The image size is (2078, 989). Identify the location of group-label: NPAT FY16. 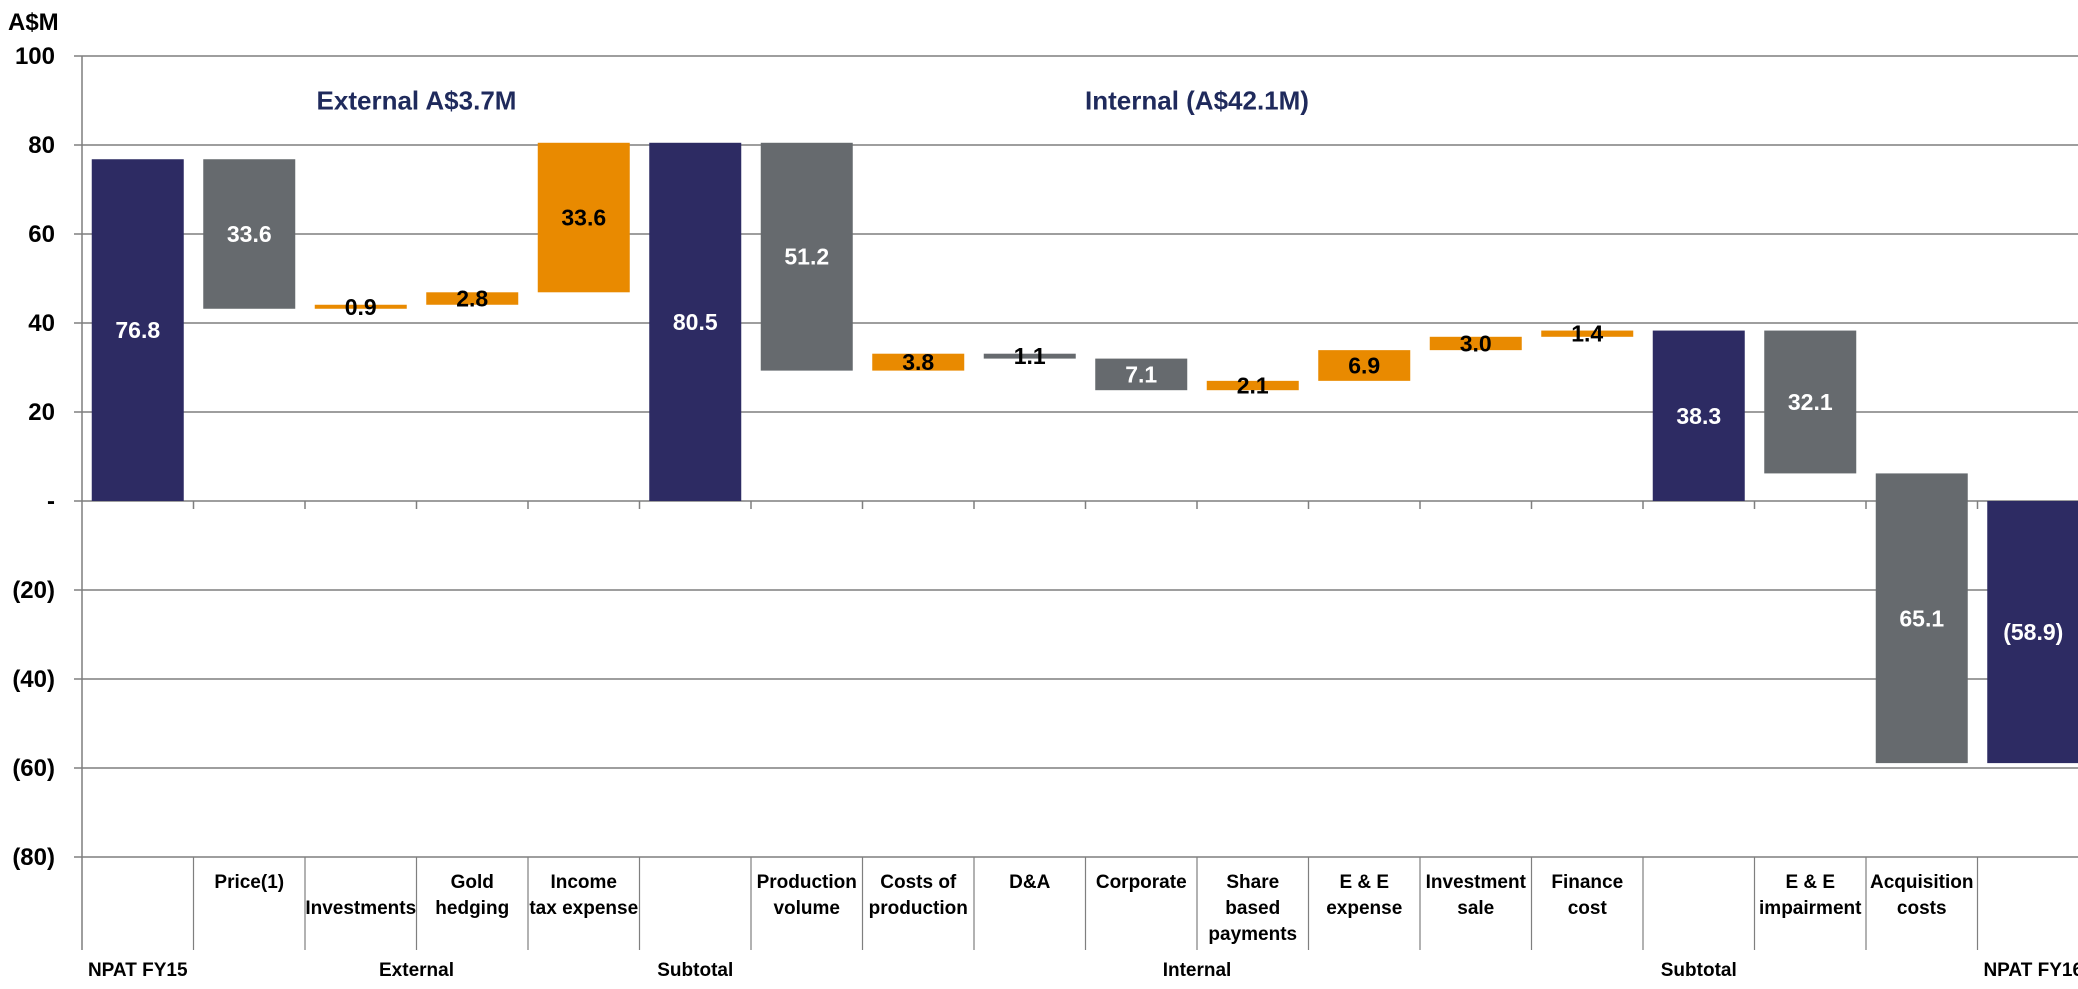
(2030, 970).